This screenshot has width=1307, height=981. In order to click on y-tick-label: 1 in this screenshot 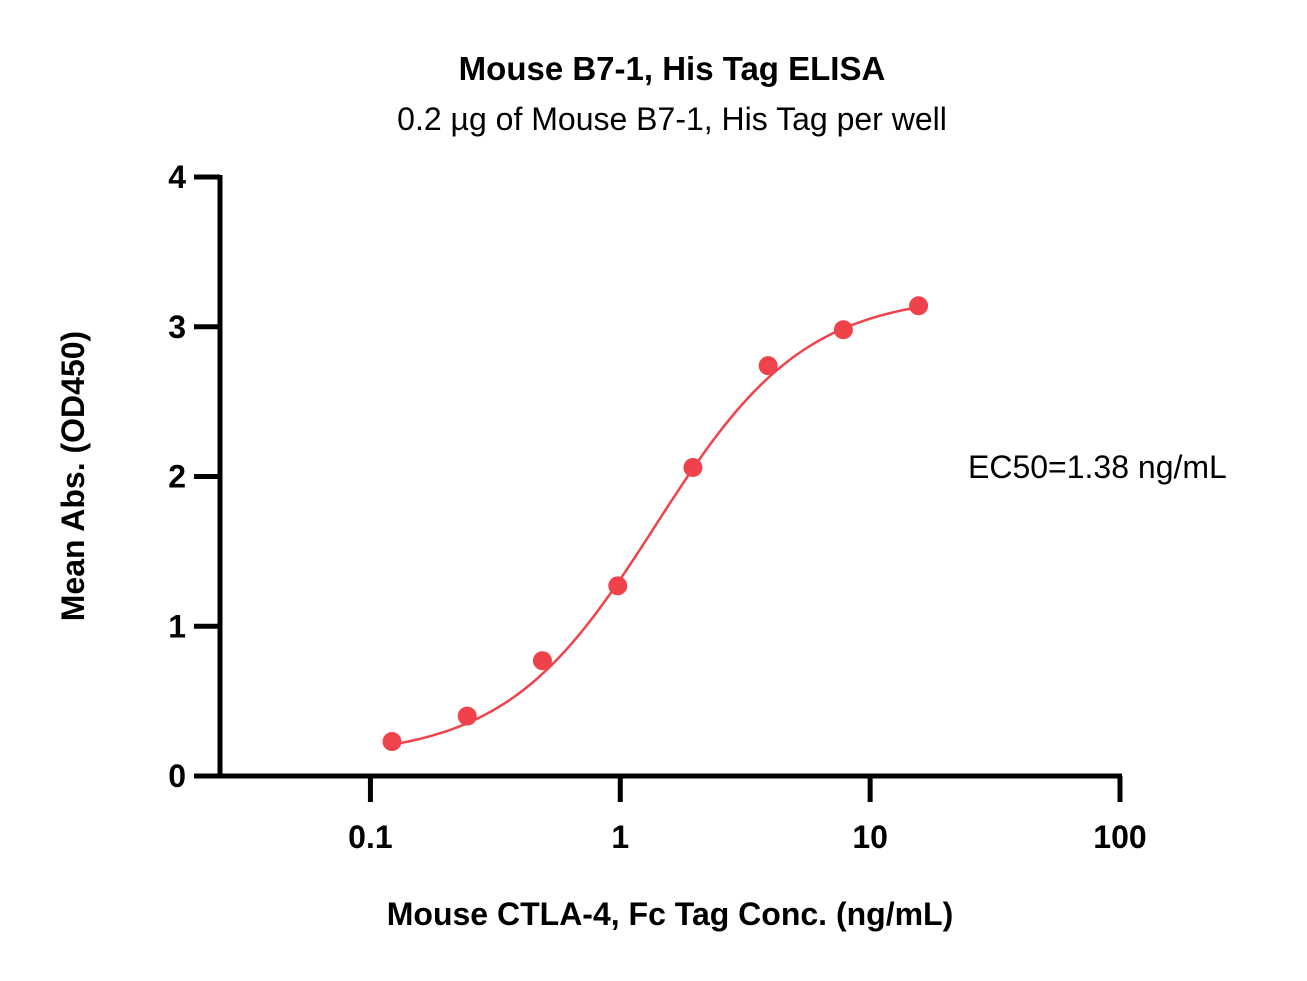, I will do `click(177, 626)`.